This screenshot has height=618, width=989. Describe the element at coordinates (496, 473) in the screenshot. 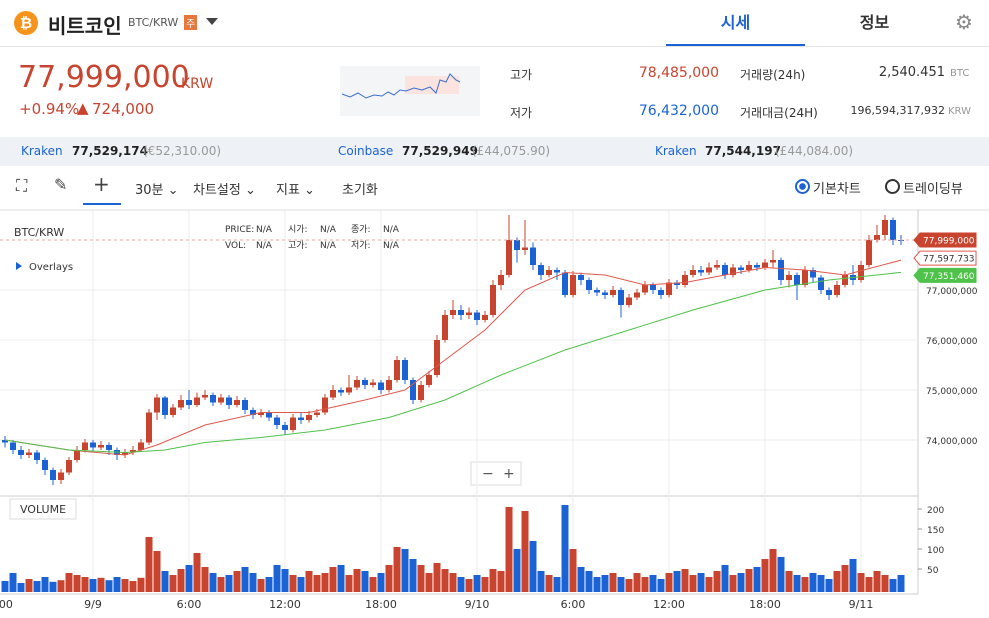

I see `zoom-box` at that location.